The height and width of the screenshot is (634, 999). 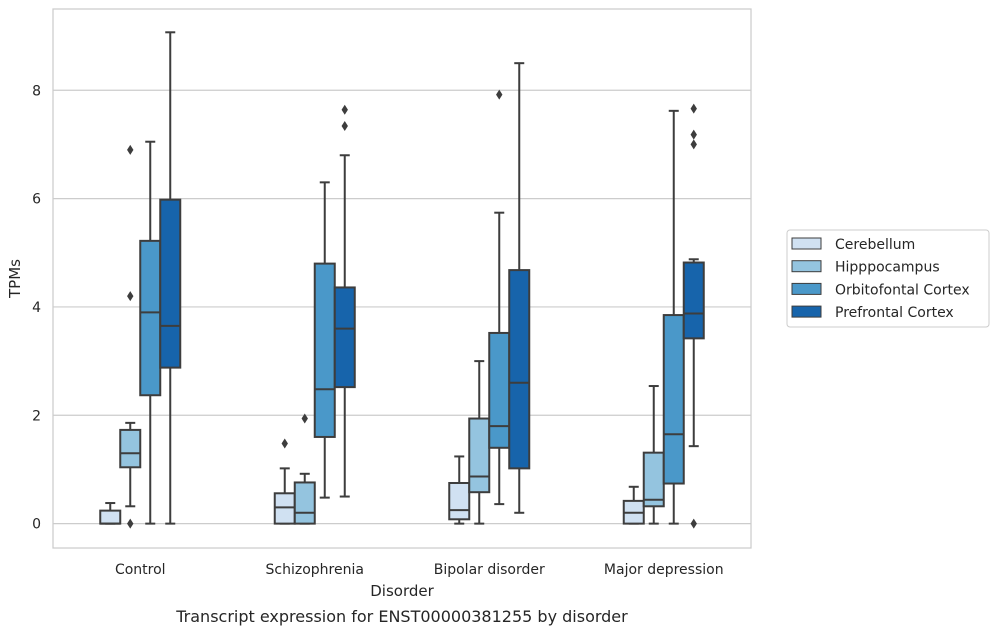 I want to click on y-tick-label: 6, so click(x=36, y=200).